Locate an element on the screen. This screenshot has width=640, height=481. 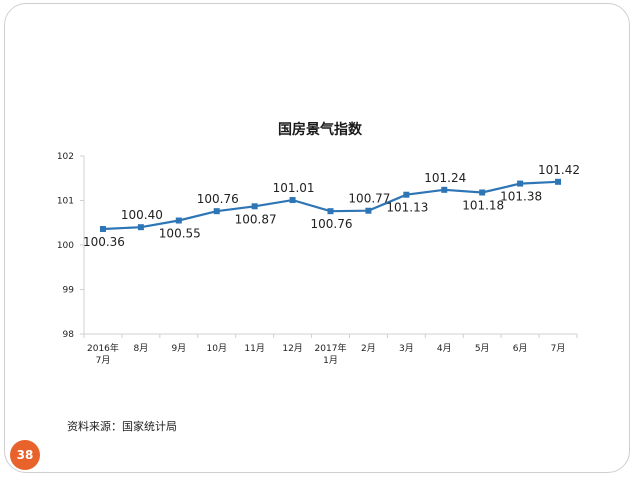
x-tick-label: 3月 is located at coordinates (406, 348).